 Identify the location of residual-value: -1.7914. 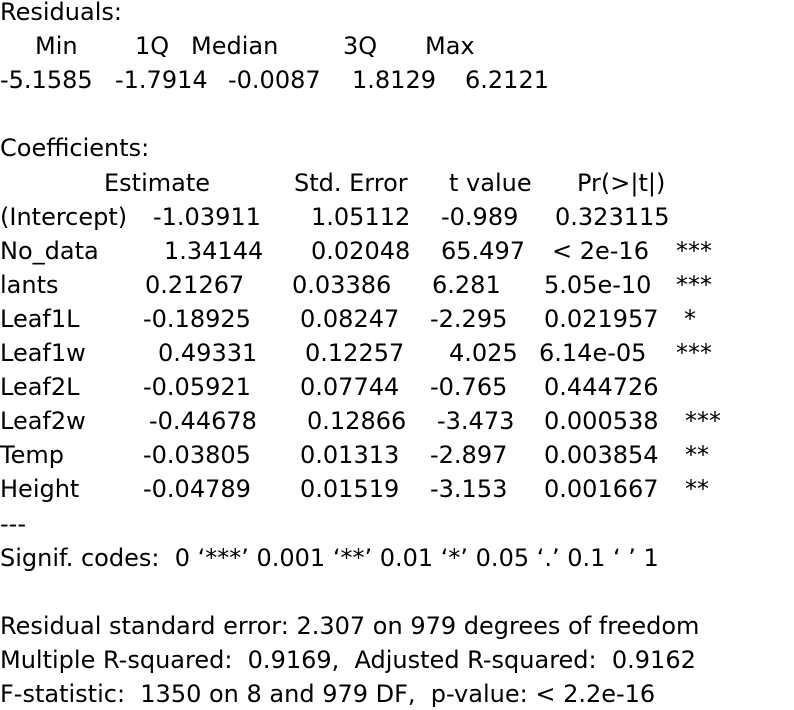
(161, 80).